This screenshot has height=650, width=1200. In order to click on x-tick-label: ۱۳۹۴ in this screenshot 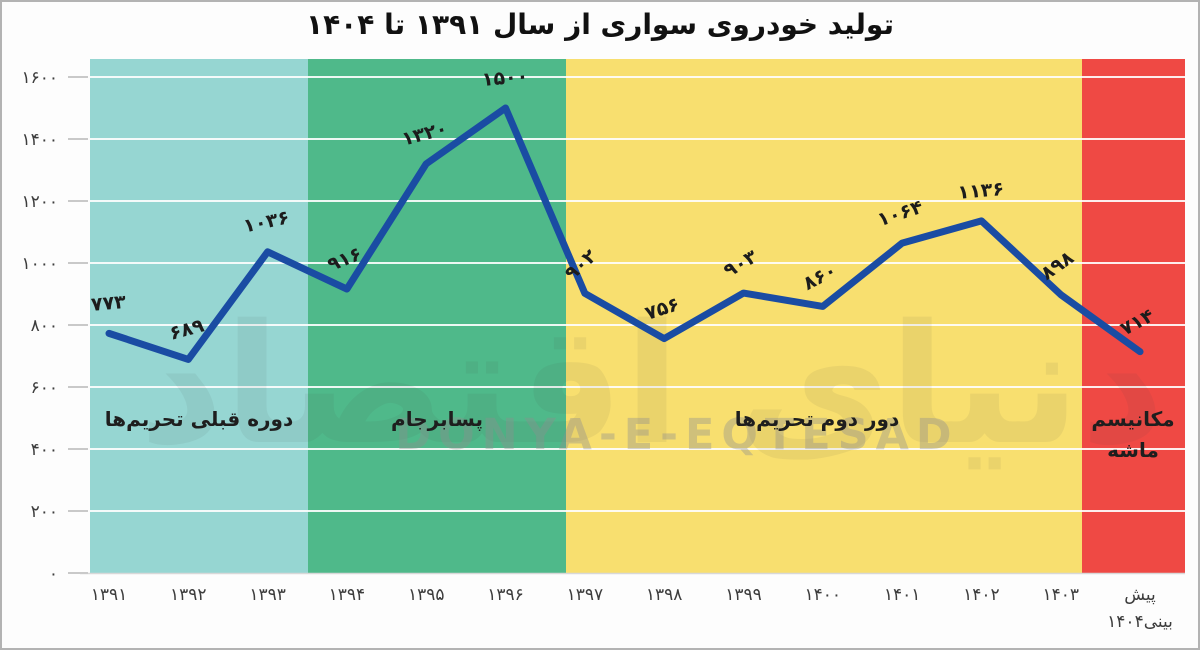, I will do `click(347, 595)`.